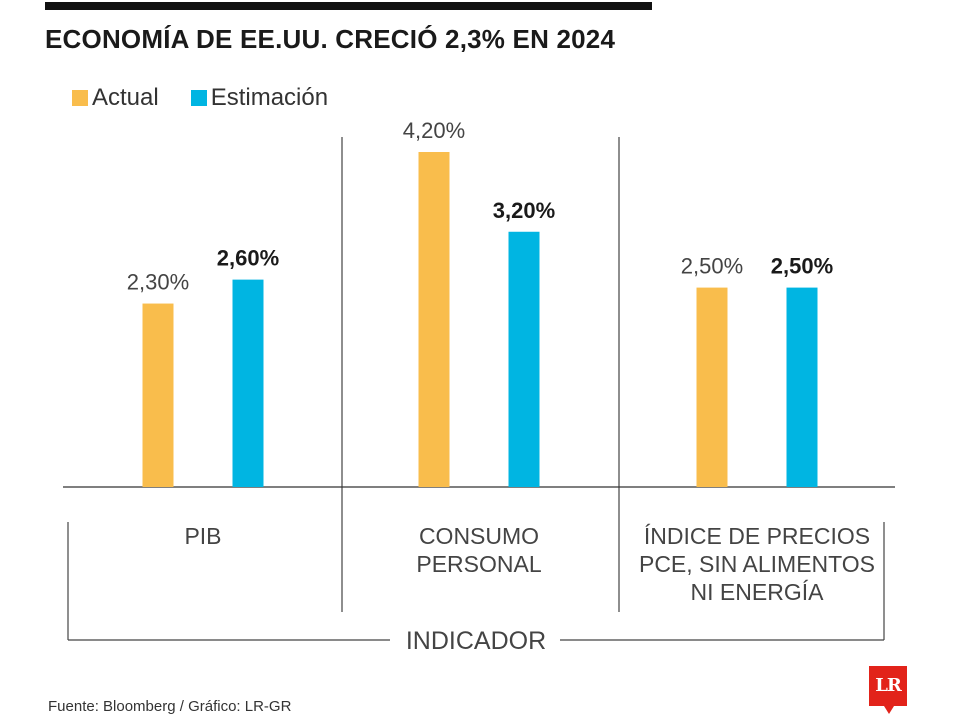  What do you see at coordinates (524, 210) in the screenshot?
I see `data-label-estimacion-2: 3,20%` at bounding box center [524, 210].